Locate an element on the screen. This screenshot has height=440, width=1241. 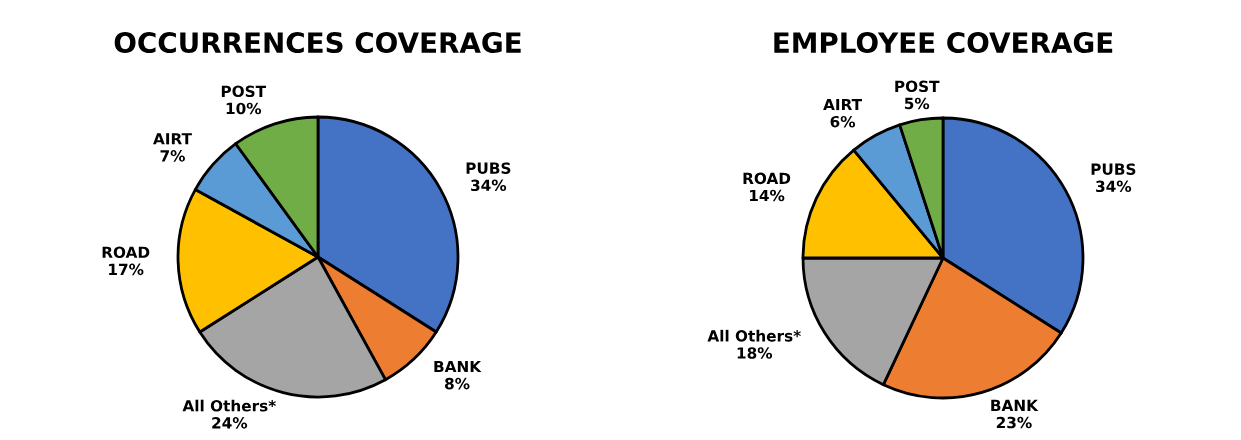
data-label: 24% is located at coordinates (230, 423).